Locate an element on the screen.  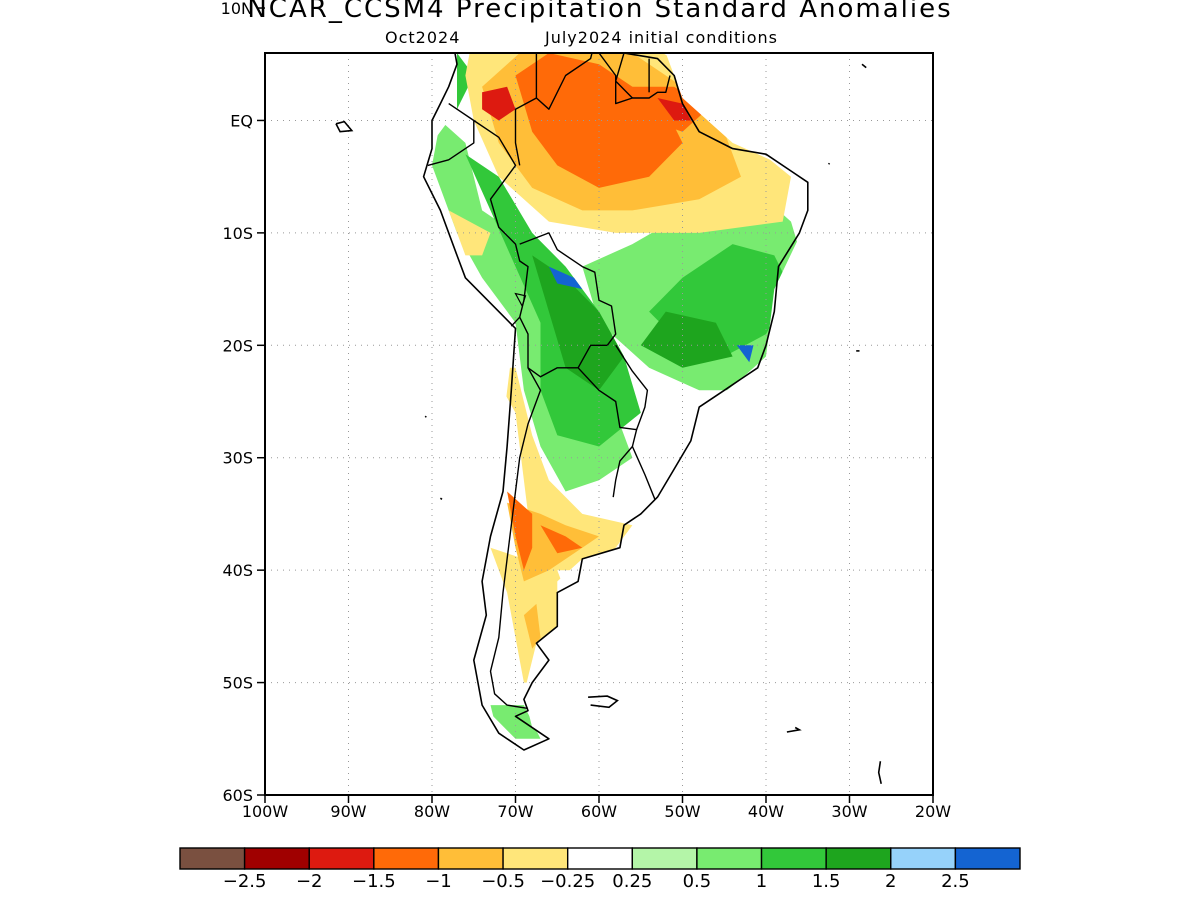
initial-conditions: July2024 initial conditions is located at coordinates (661, 37).